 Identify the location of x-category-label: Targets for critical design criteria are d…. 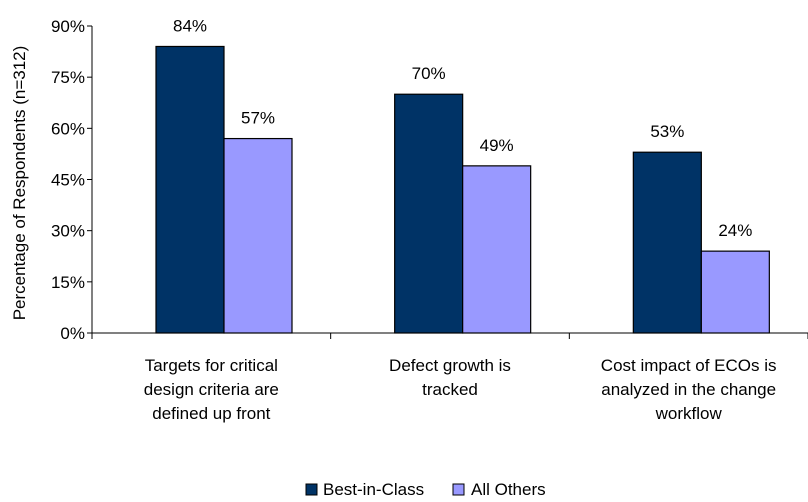
(211, 389).